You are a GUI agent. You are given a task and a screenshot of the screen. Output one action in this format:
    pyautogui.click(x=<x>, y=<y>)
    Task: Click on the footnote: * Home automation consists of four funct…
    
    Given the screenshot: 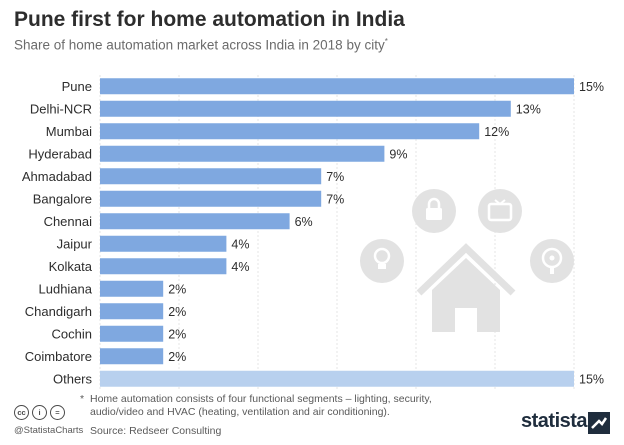 What is the action you would take?
    pyautogui.click(x=275, y=406)
    